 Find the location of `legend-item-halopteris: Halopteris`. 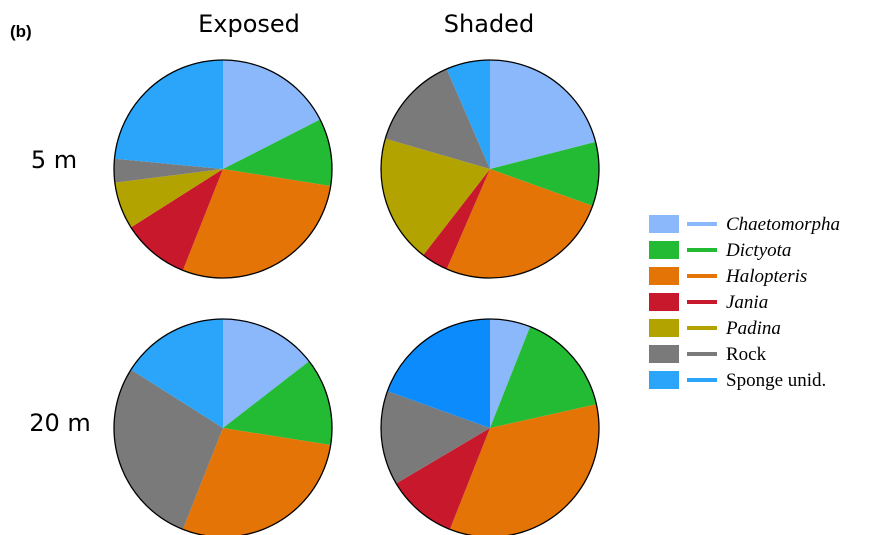

legend-item-halopteris: Halopteris is located at coordinates (728, 276).